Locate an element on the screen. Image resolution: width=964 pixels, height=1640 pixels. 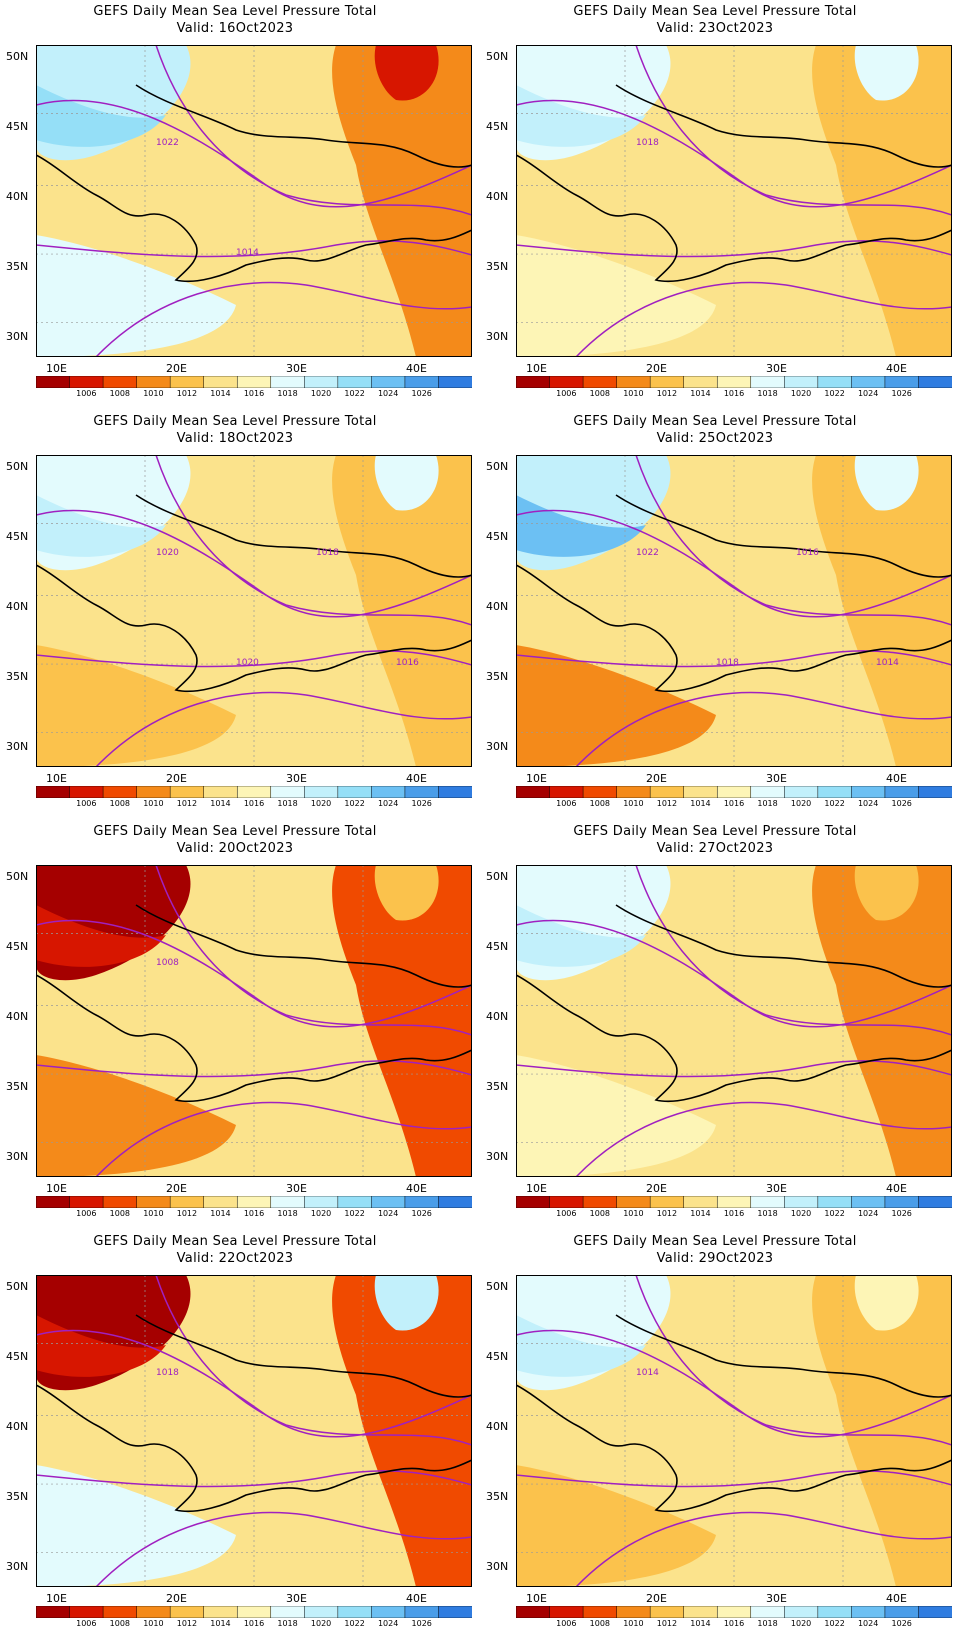
colorbar-label: 1012 is located at coordinates (187, 1213).